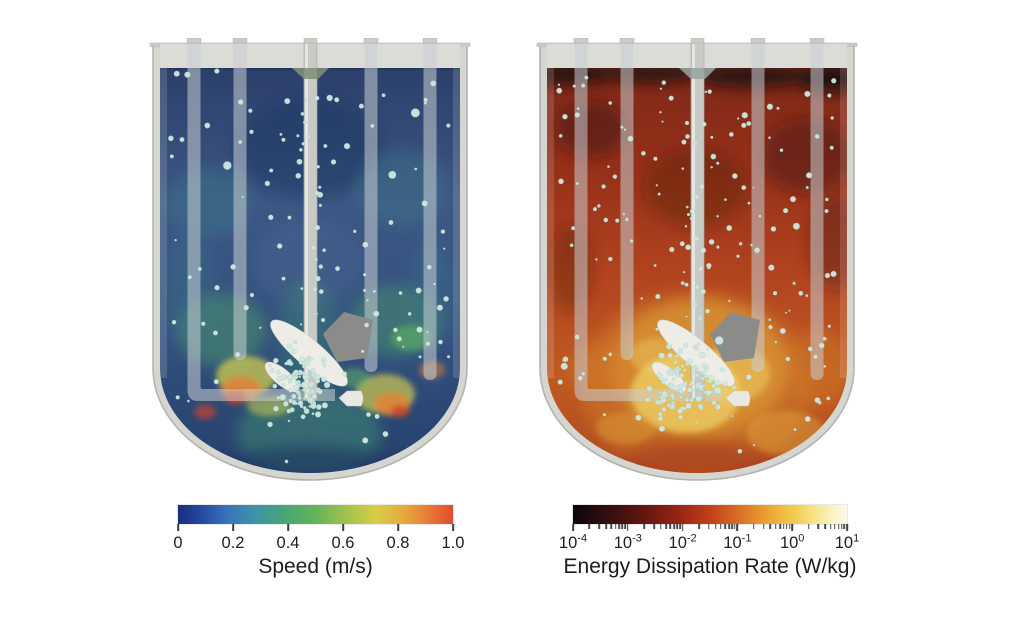 This screenshot has height=624, width=1024. I want to click on colorbar-tick-label: 0.4, so click(288, 543).